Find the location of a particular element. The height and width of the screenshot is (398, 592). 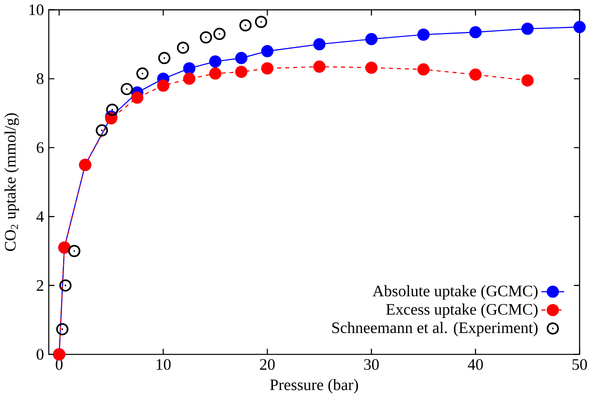

x-axis-title: Pressure (bar) is located at coordinates (314, 386).